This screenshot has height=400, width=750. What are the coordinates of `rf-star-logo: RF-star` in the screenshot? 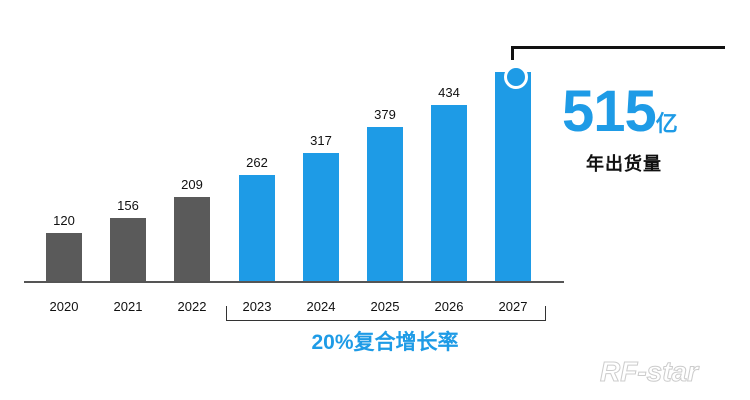 It's located at (649, 372).